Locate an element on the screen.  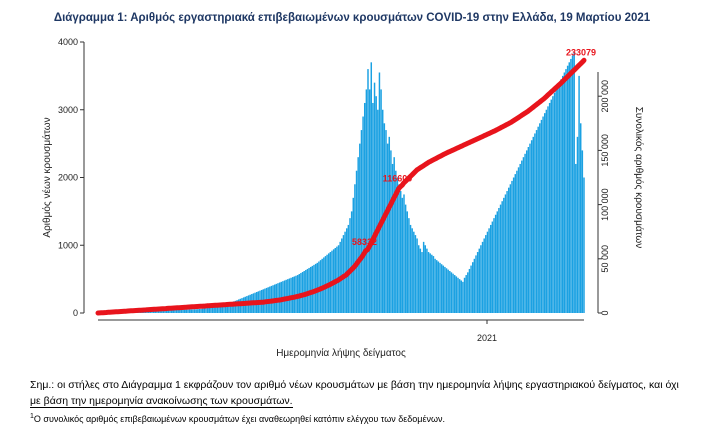
left-tick-label: 4000 is located at coordinates (68, 42).